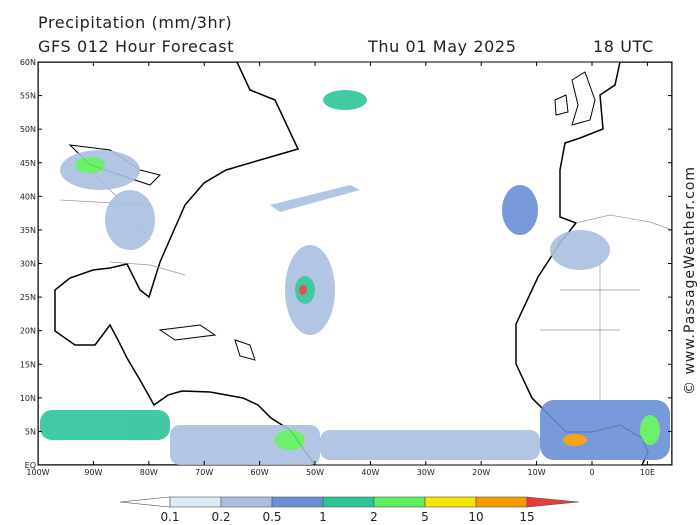 The height and width of the screenshot is (525, 700). Describe the element at coordinates (260, 472) in the screenshot. I see `lon-label: 60W` at that location.